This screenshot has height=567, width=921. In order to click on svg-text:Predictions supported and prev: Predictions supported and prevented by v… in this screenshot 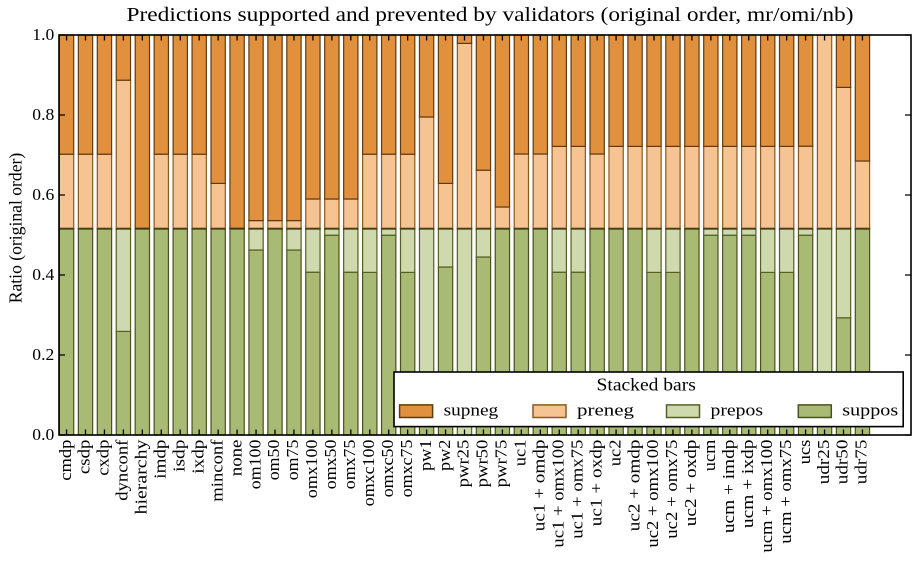, I will do `click(490, 15)`.